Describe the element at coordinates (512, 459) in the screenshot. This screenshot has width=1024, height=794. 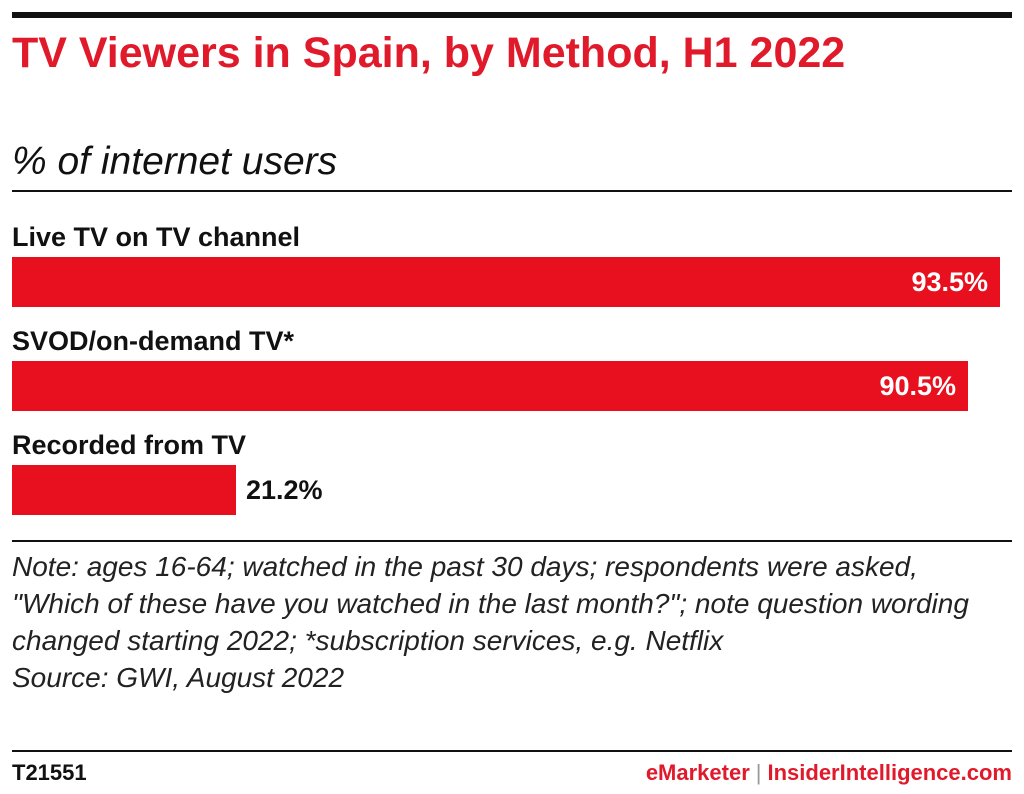
I see `bar-row: Recorded from TV 21.2%` at that location.